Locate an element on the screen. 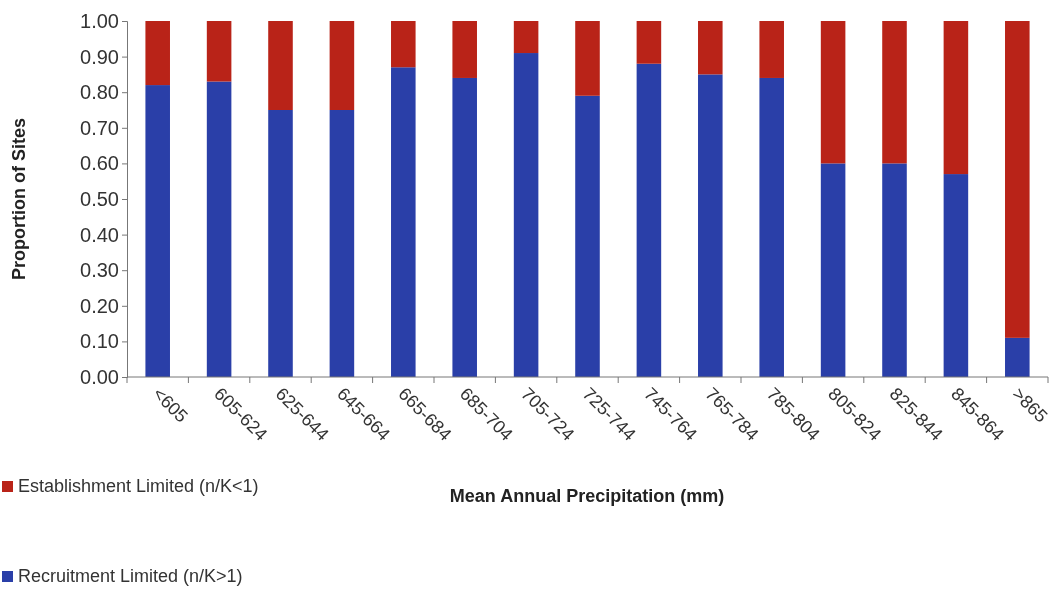 The image size is (1061, 605). y-tick-label: 0.40 is located at coordinates (99, 234).